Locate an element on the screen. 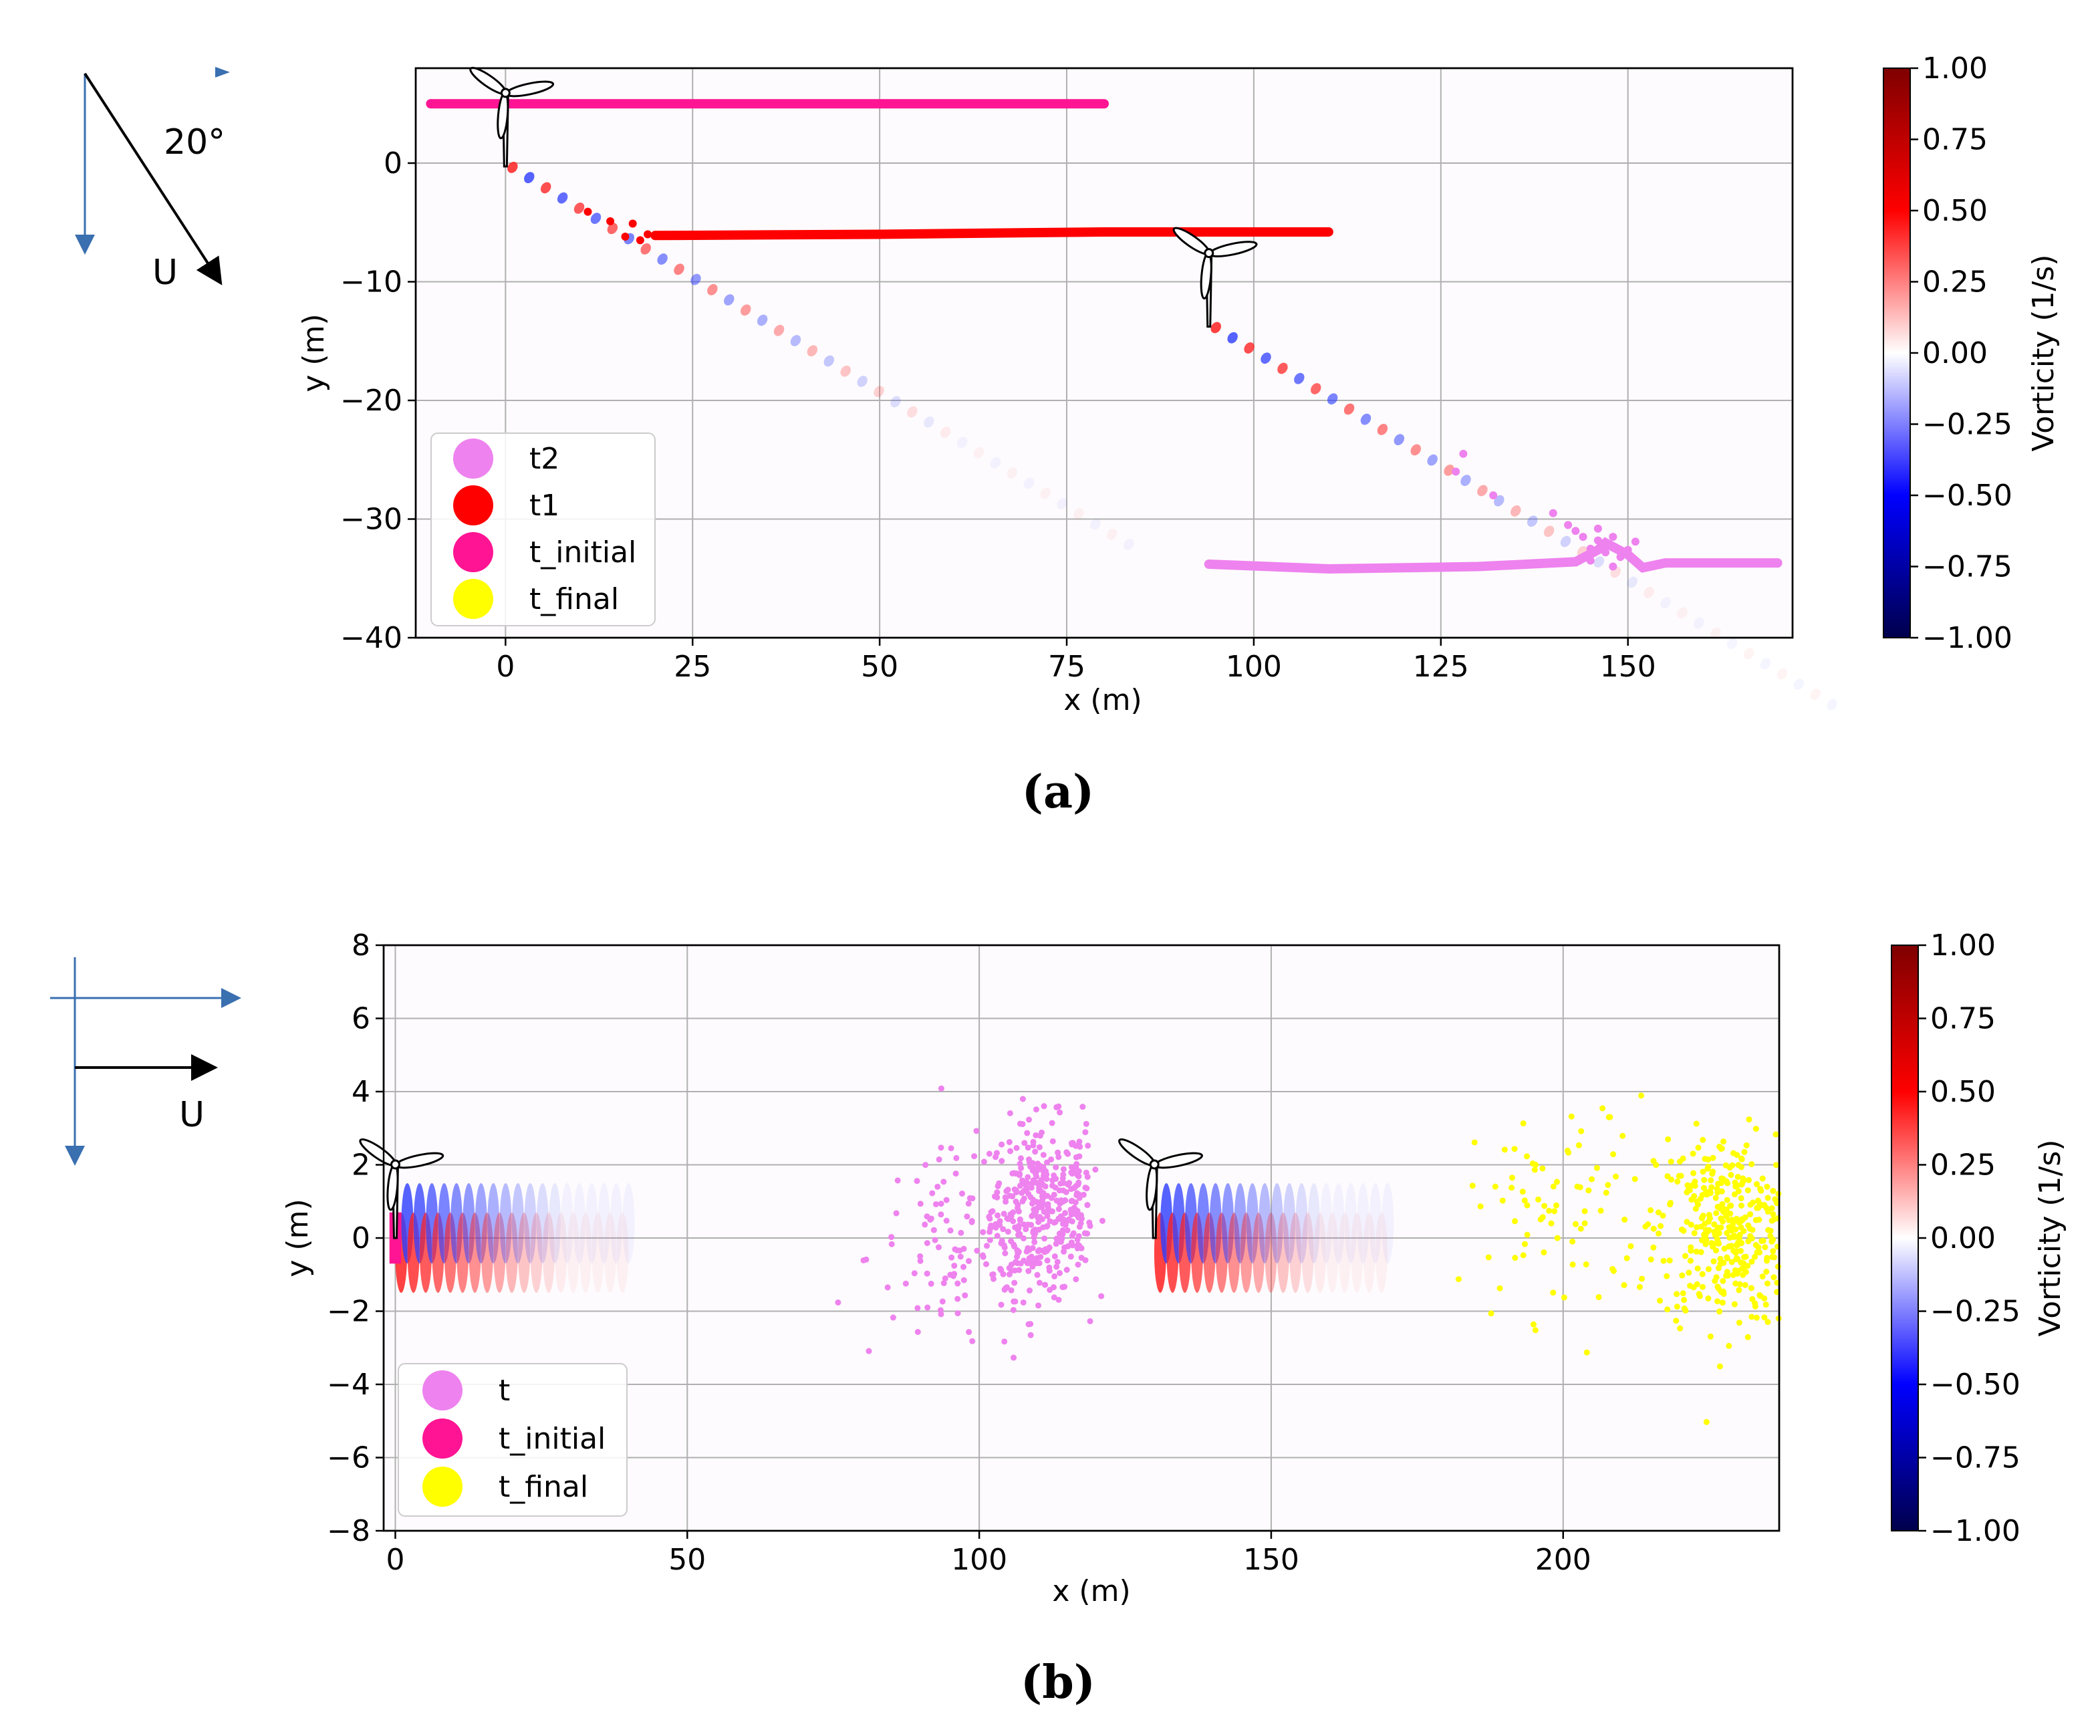 This screenshot has width=2100, height=1736. colorbar-tick-label: 1.00 is located at coordinates (1955, 68).